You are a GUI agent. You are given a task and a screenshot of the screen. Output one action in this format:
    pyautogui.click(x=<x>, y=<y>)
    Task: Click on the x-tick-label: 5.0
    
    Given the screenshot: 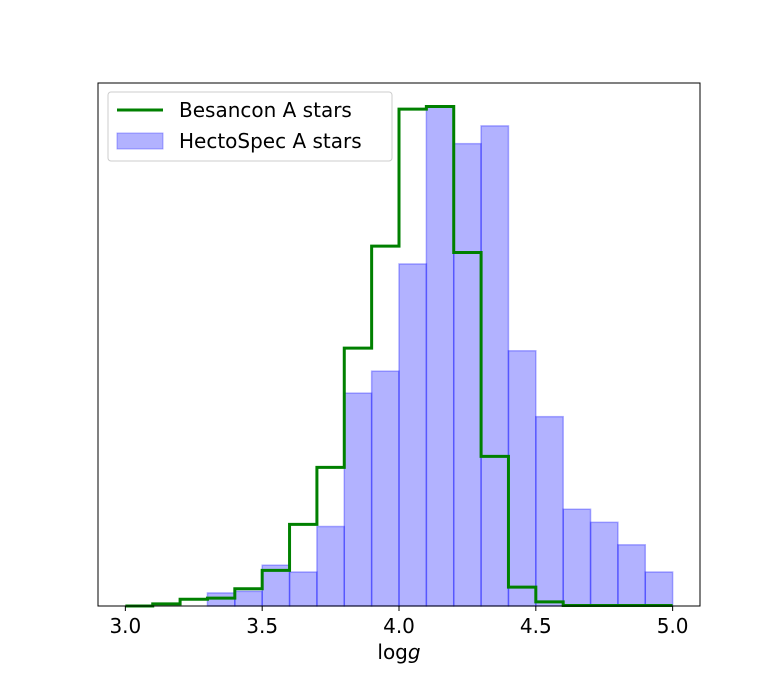 What is the action you would take?
    pyautogui.click(x=673, y=626)
    